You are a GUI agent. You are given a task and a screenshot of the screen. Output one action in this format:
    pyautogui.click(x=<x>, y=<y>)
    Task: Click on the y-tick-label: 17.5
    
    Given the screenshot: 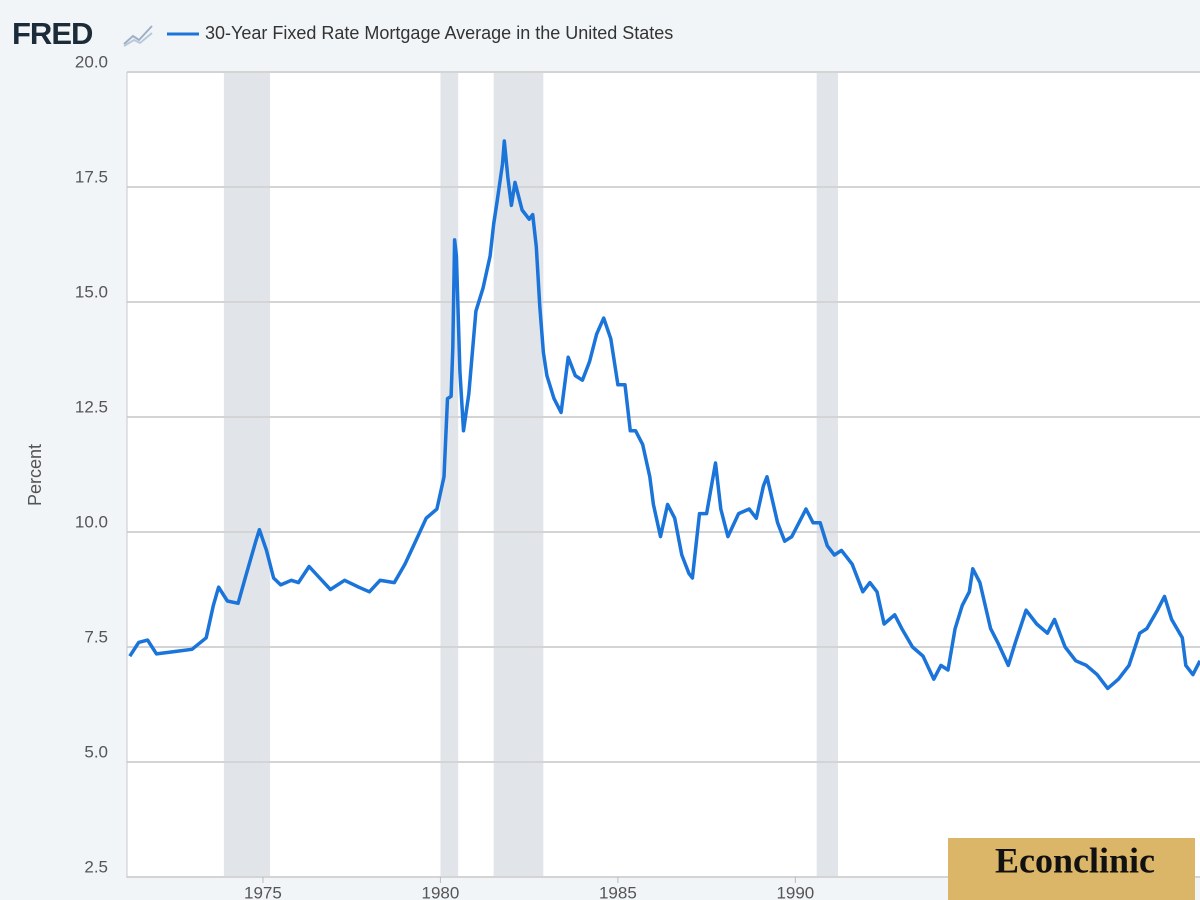 What is the action you would take?
    pyautogui.click(x=91, y=176)
    